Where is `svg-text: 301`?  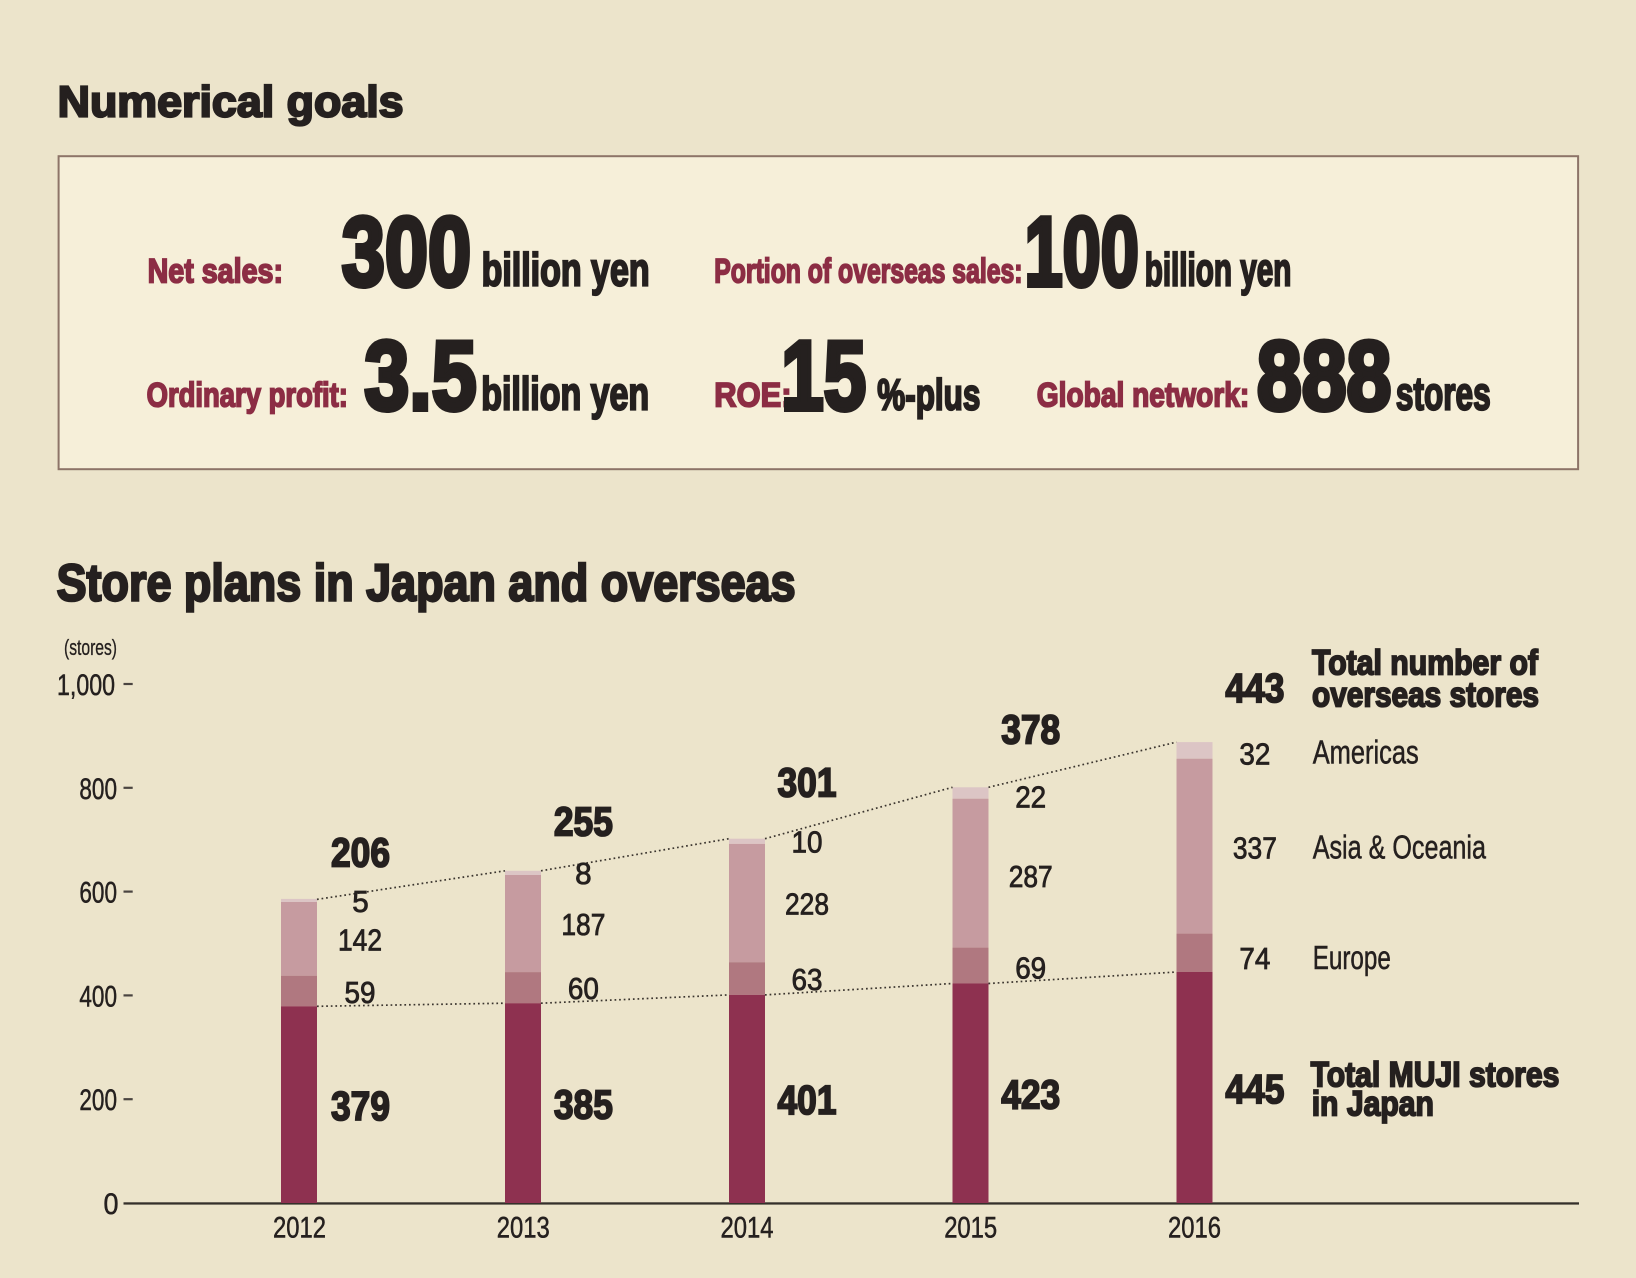 svg-text: 301 is located at coordinates (807, 782).